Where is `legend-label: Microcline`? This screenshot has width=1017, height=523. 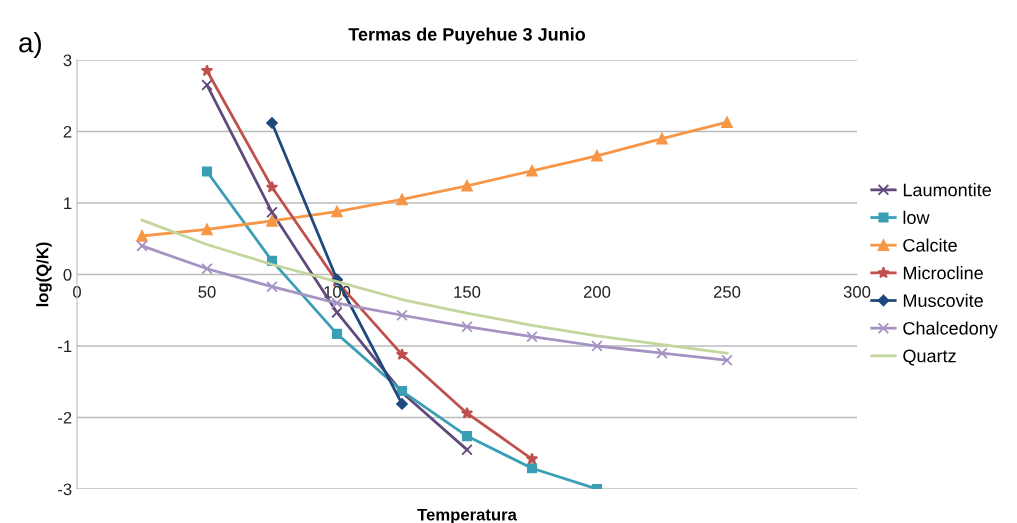
legend-label: Microcline is located at coordinates (943, 273).